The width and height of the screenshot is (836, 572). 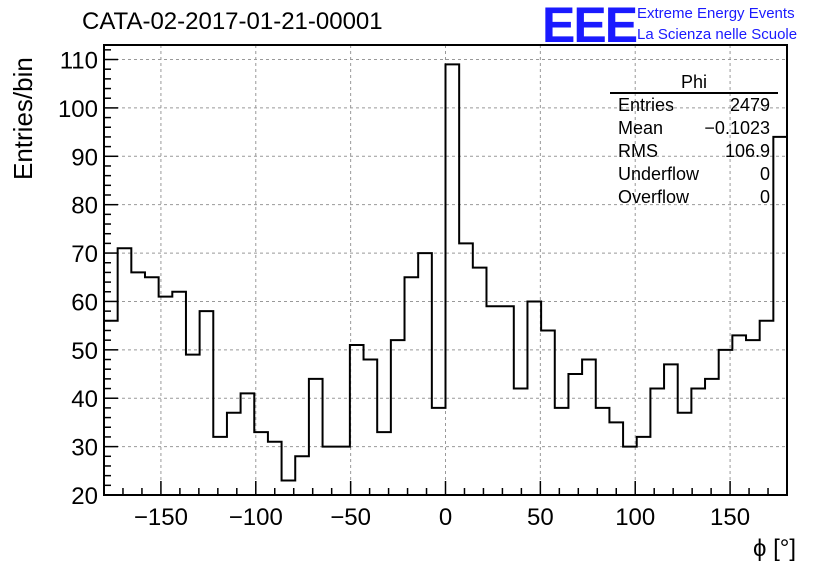 I want to click on stats-mean-value: −0.1023, so click(x=737, y=128).